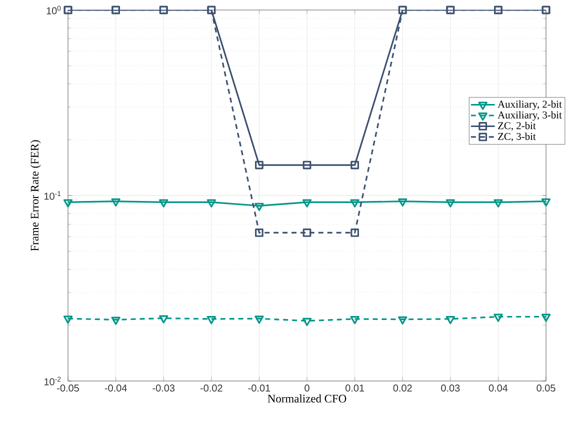 The image size is (571, 432). What do you see at coordinates (53, 10) in the screenshot?
I see `y-tick-label: 10$^{0}$` at bounding box center [53, 10].